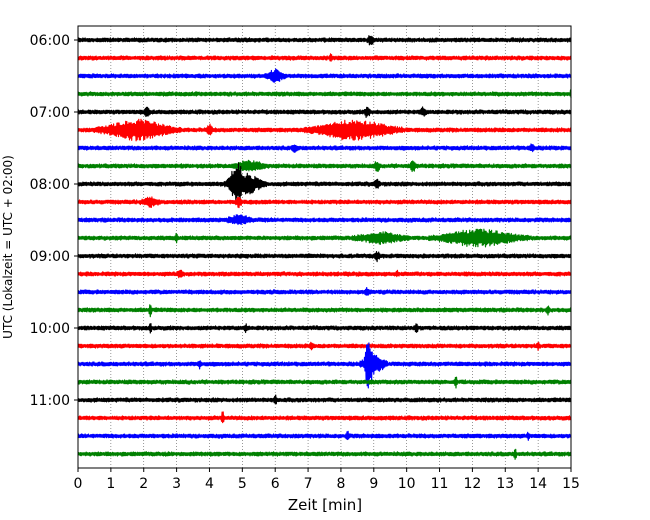 The height and width of the screenshot is (520, 650). I want to click on x-tick-label: 14, so click(538, 484).